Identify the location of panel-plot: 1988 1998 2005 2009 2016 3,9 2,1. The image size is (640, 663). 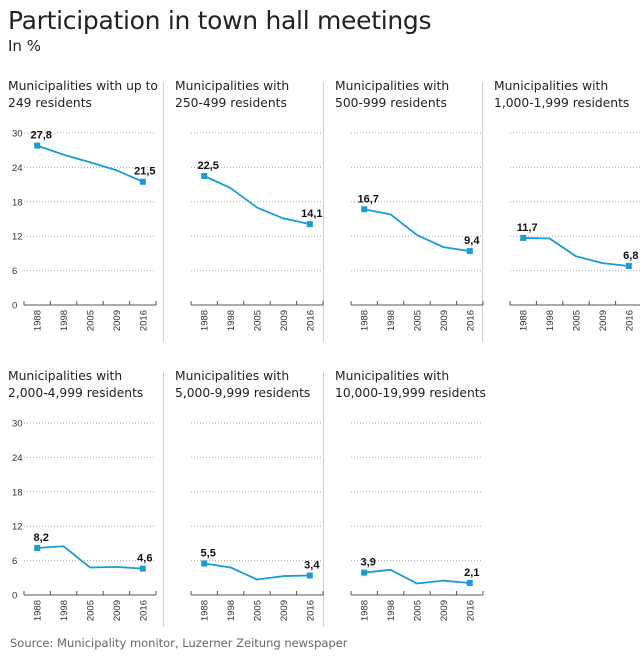
(417, 521).